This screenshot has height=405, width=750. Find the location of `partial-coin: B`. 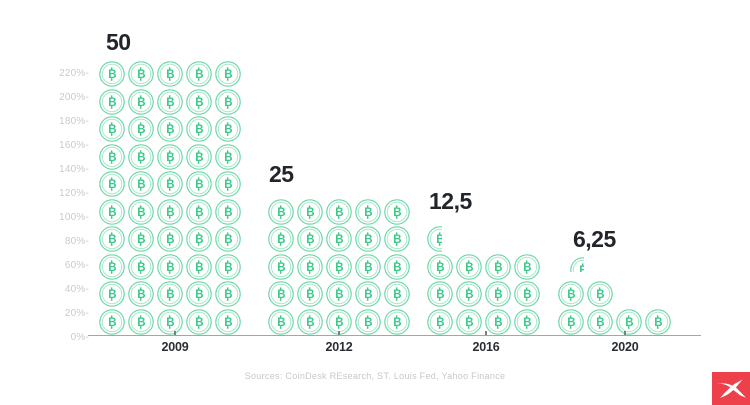

partial-coin: B is located at coordinates (434, 239).